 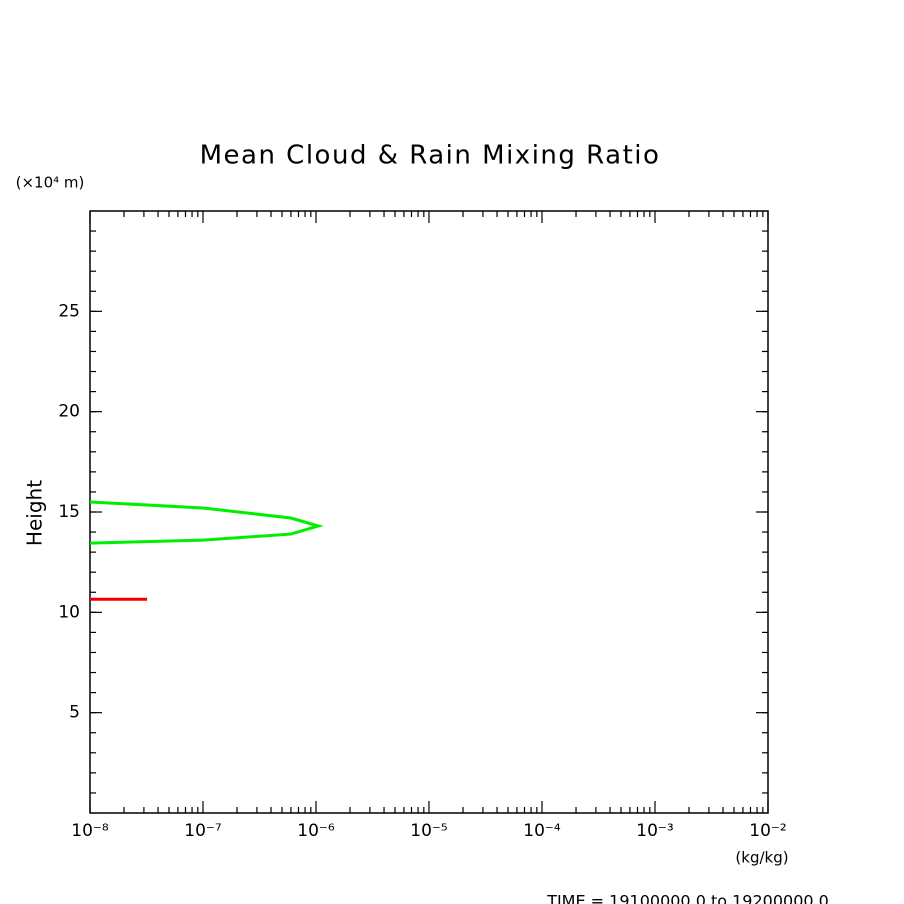 I want to click on y-tick-label: 25, so click(x=69, y=311).